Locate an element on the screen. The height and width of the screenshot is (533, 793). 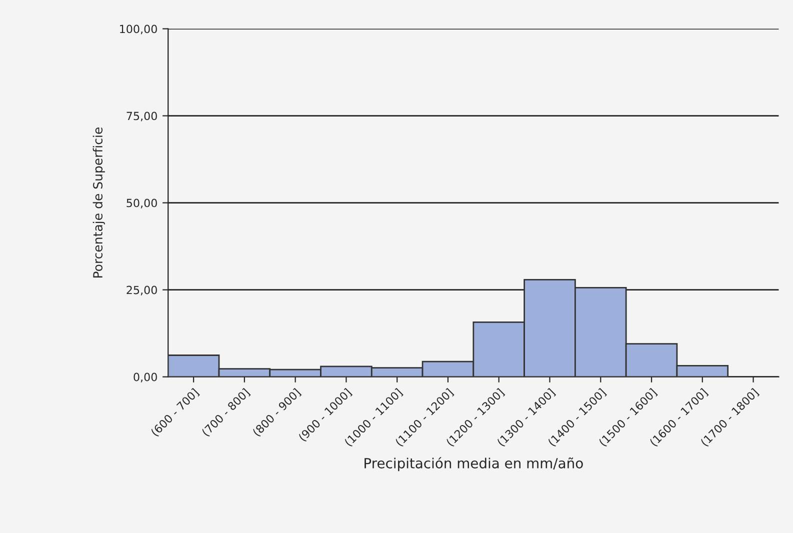
y-tick-label: 0,00 is located at coordinates (145, 377).